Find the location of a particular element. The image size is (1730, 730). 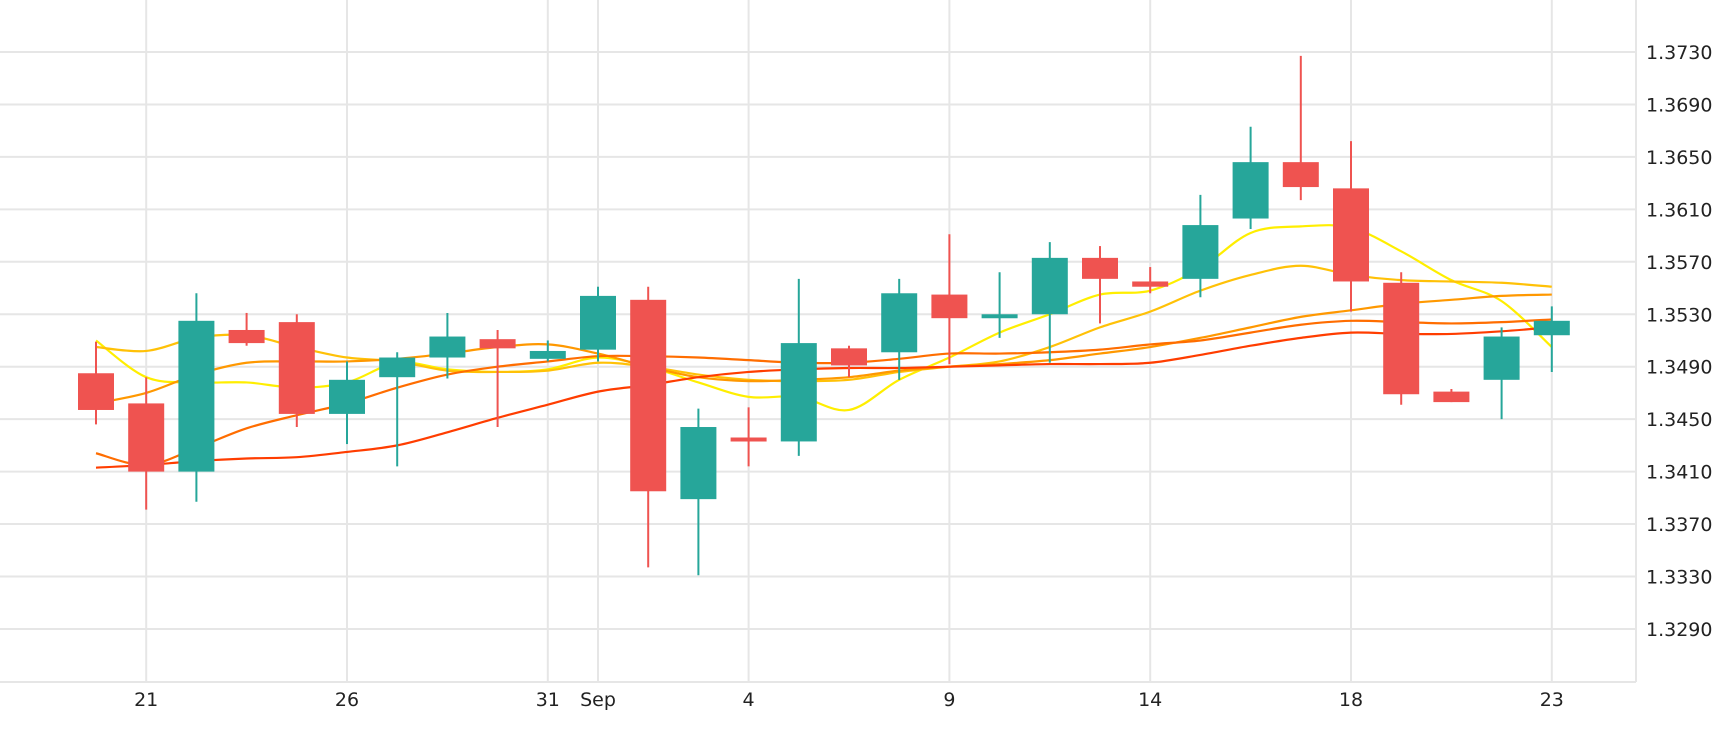

x-tick-label: 26 is located at coordinates (347, 700).